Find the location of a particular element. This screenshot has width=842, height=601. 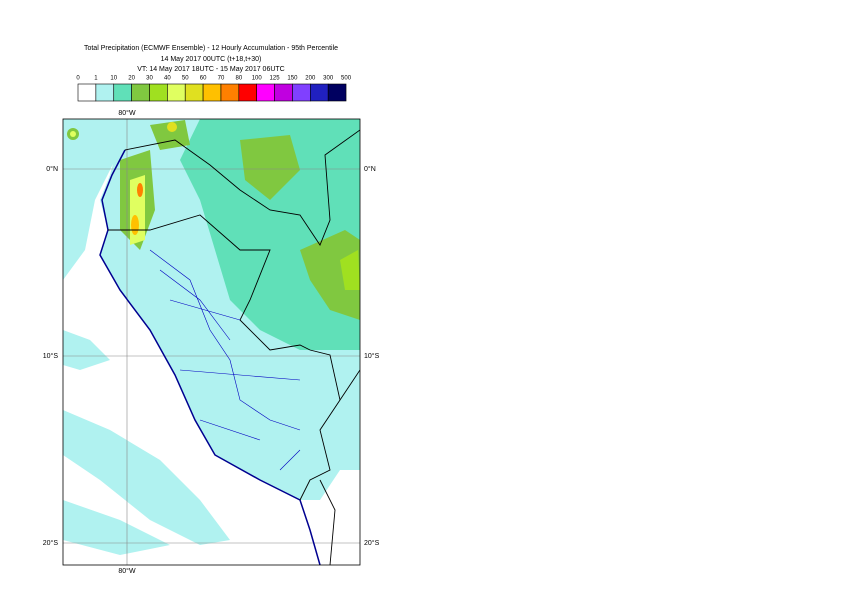

legend-label: 500 is located at coordinates (346, 79).